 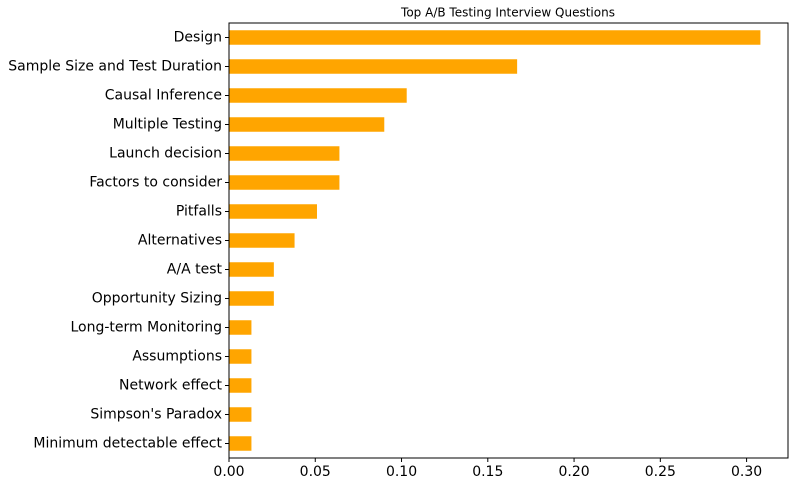 I want to click on y-tick-label: Long-term Monitoring, so click(x=147, y=328).